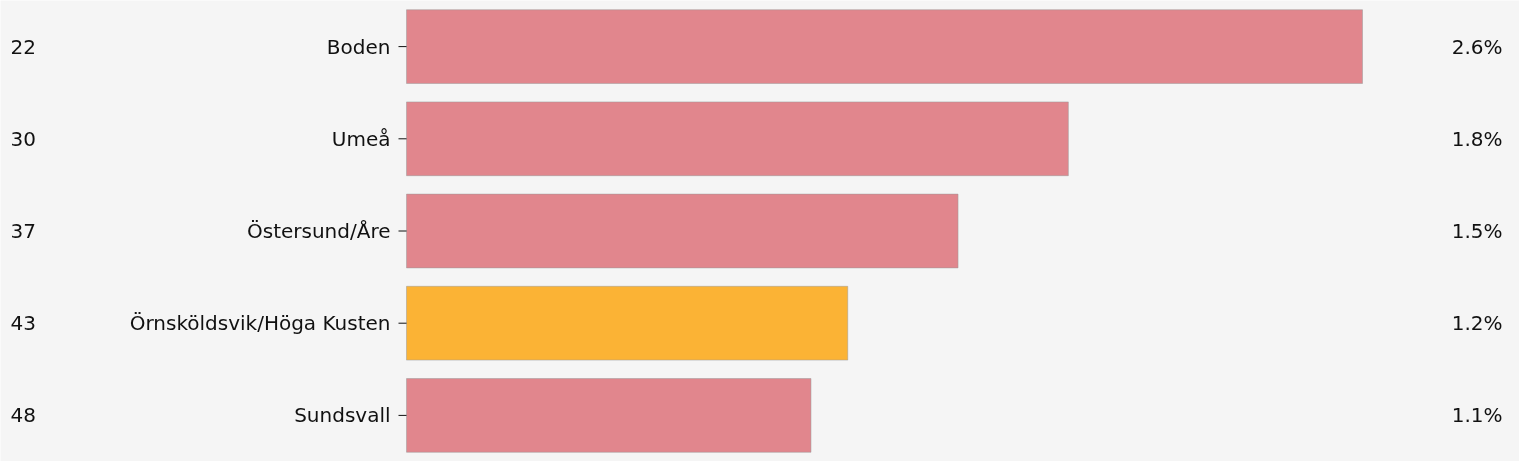 Image resolution: width=1519 pixels, height=461 pixels. I want to click on y-tick-label: Umeå, so click(361, 138).